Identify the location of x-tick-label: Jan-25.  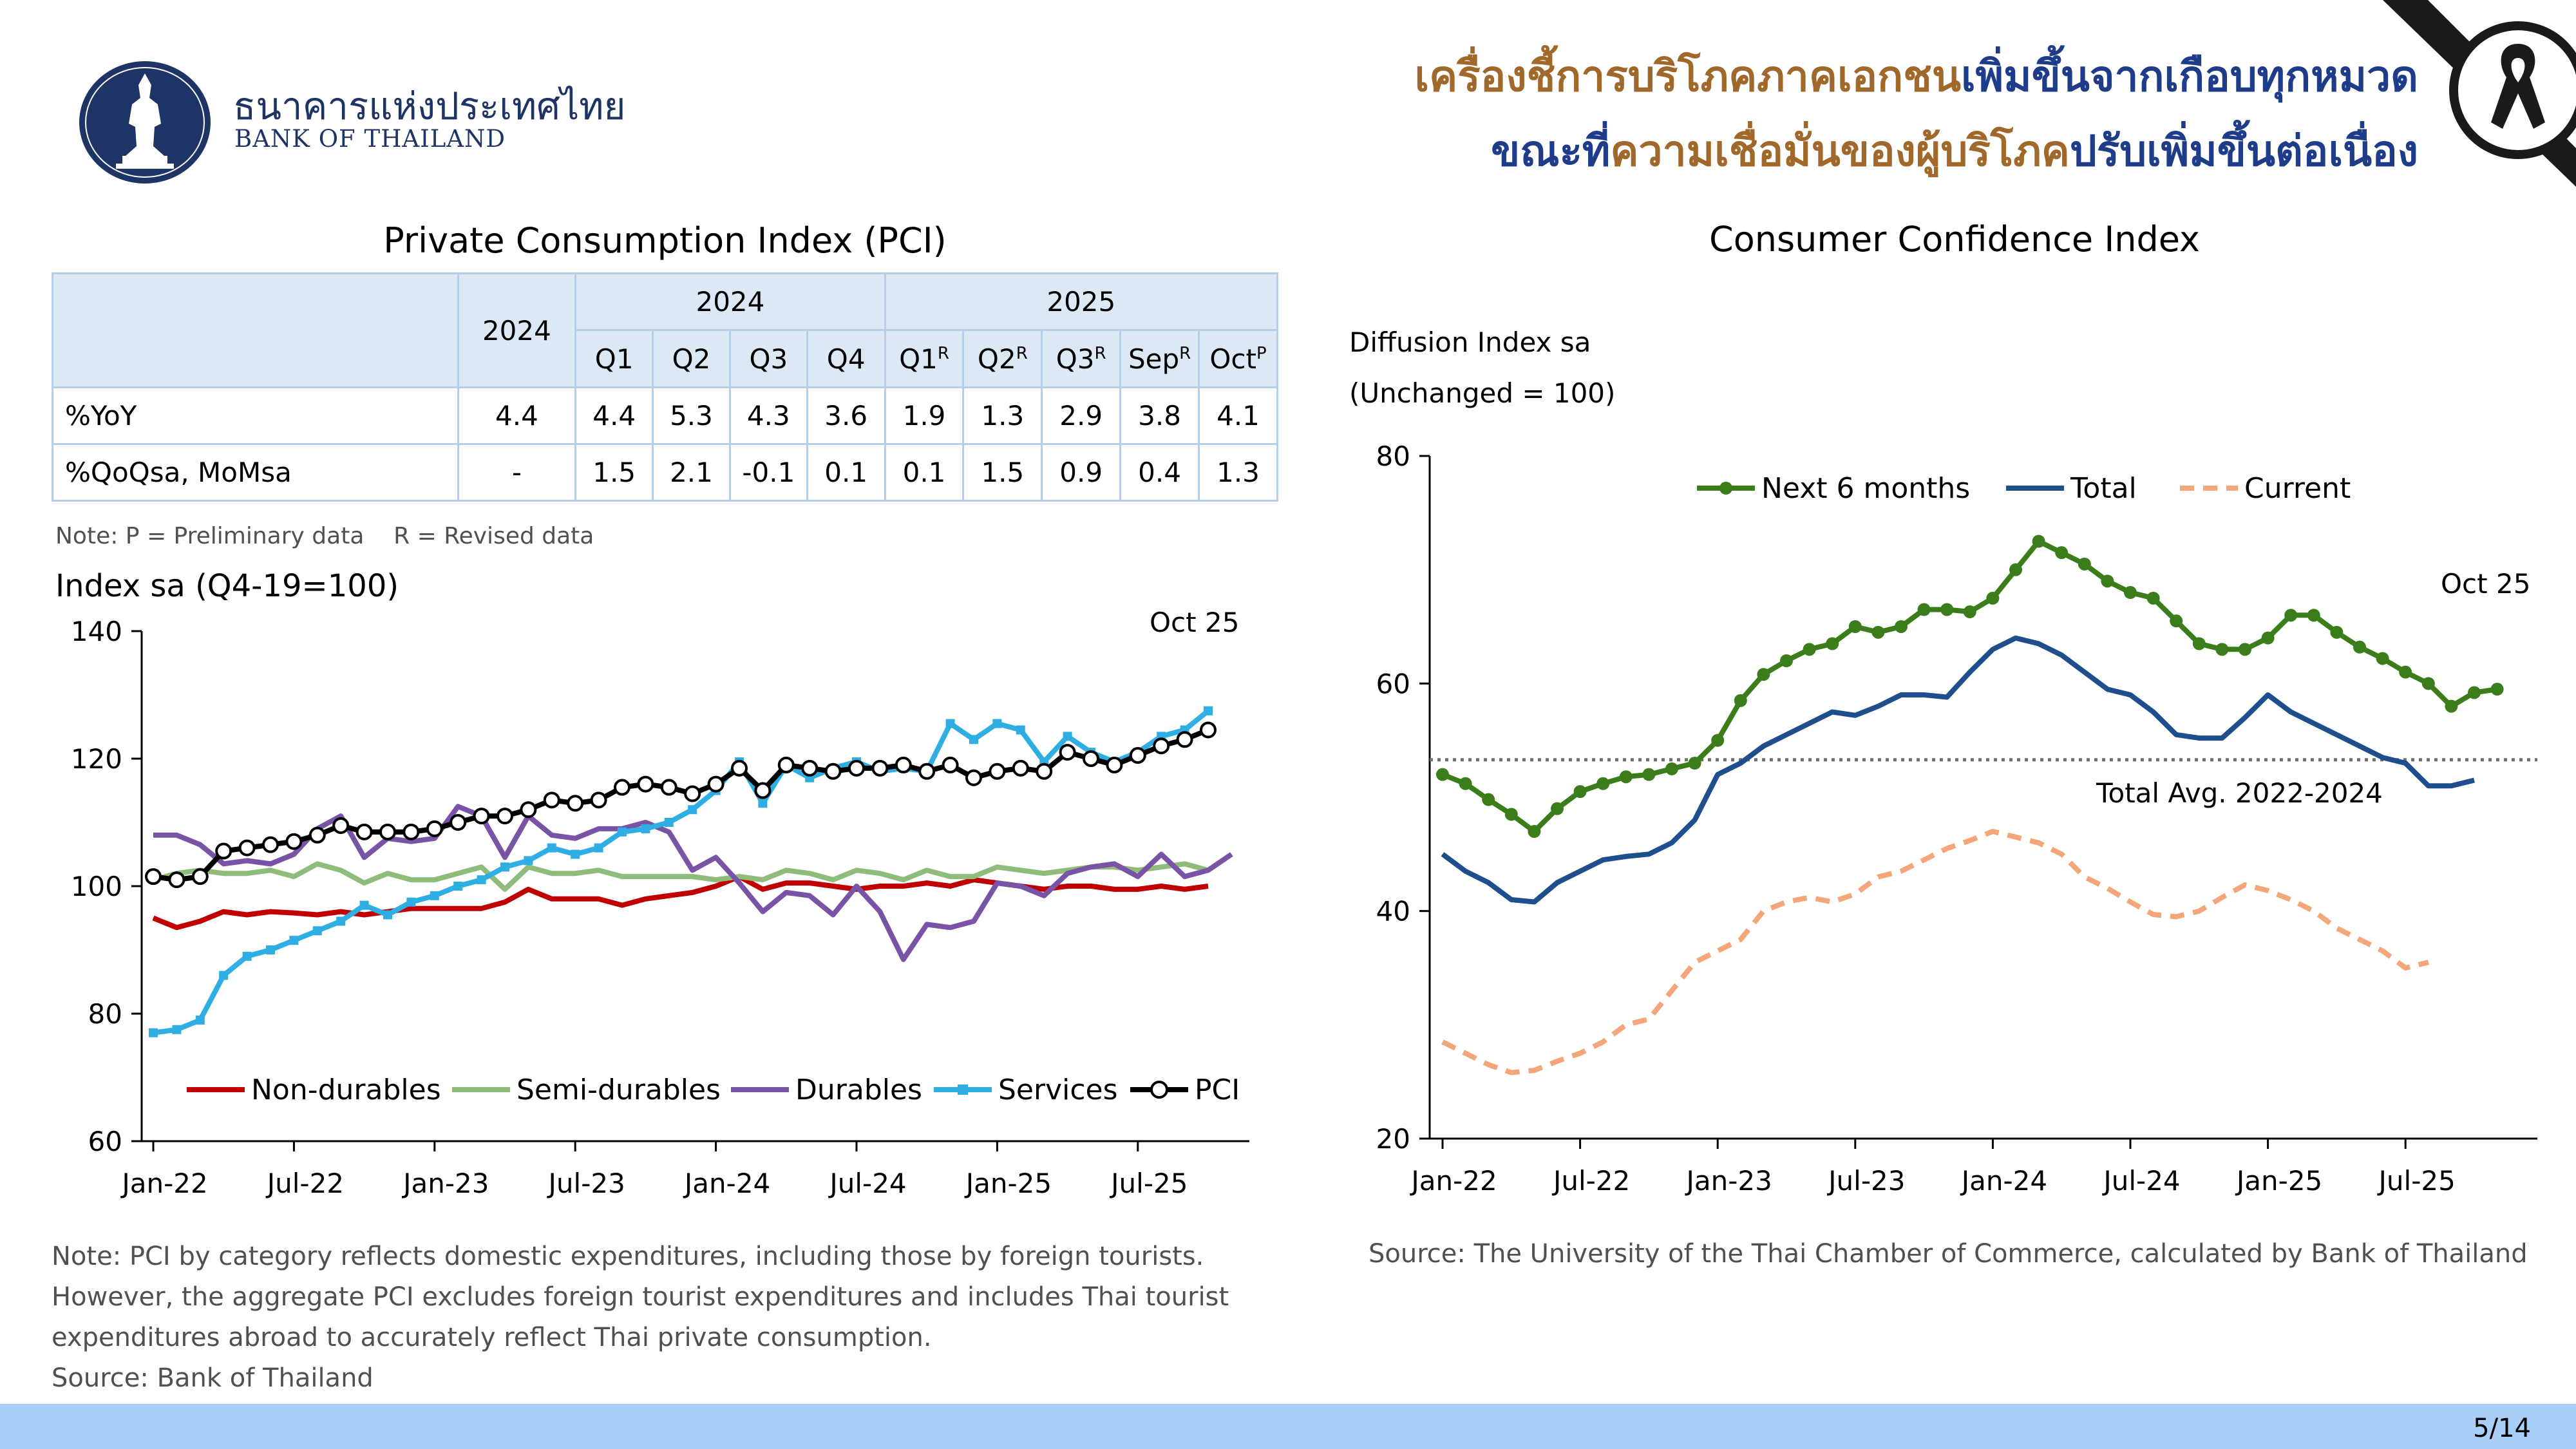
(2278, 1181).